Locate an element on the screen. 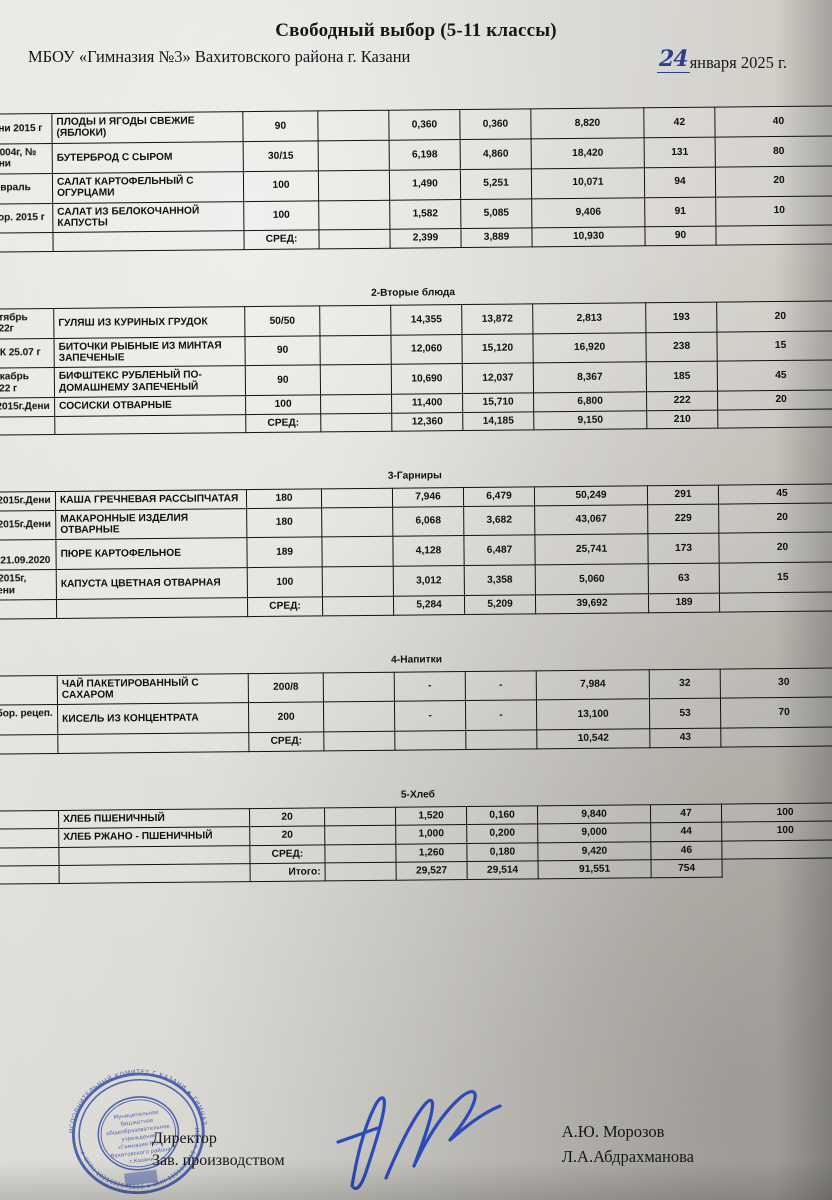 This screenshot has width=832, height=1200. cell-fat: 6,479 is located at coordinates (499, 497).